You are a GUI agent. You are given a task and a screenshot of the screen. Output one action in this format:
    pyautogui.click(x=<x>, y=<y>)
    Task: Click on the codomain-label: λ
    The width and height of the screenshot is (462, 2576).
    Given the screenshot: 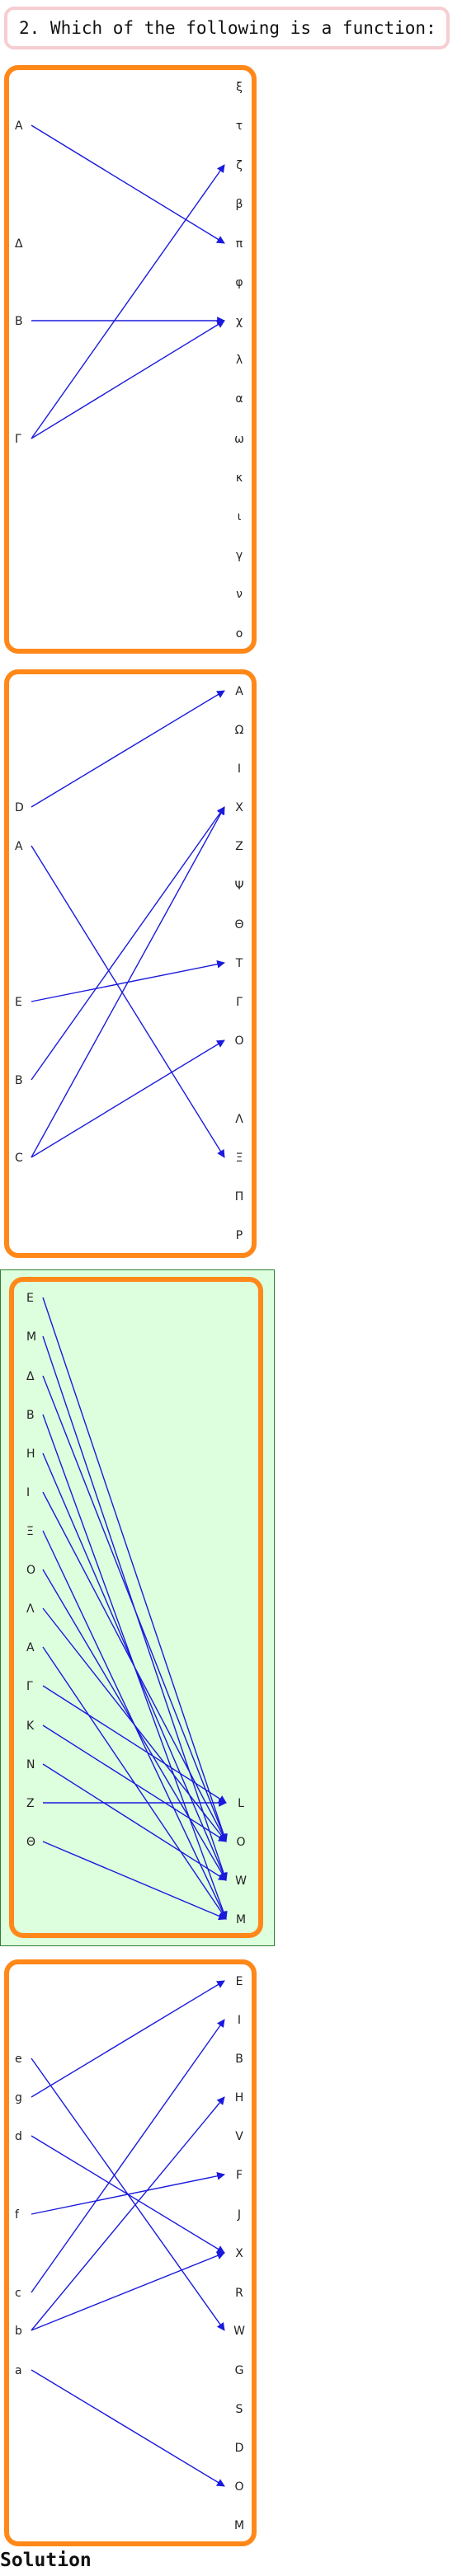 What is the action you would take?
    pyautogui.click(x=239, y=360)
    